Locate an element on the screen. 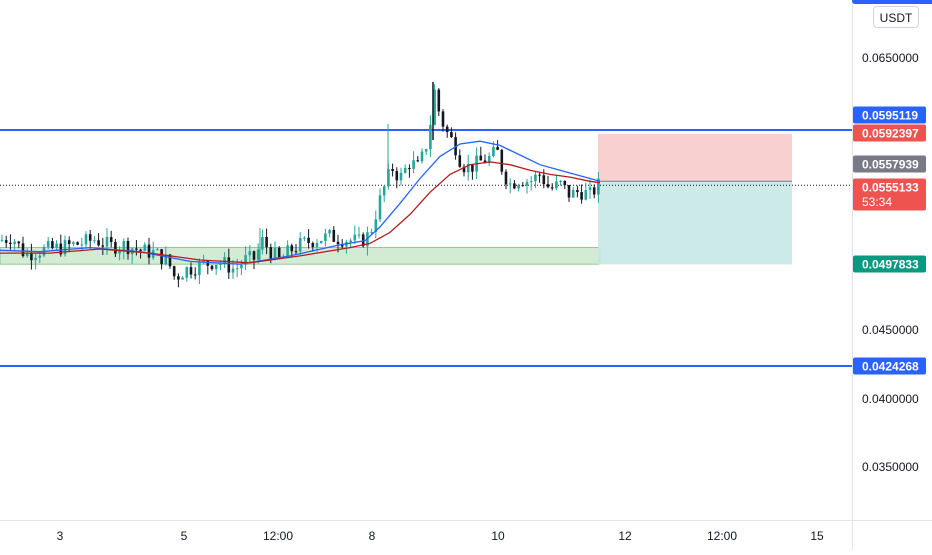 Image resolution: width=932 pixels, height=555 pixels. countdown-label: 53:34 is located at coordinates (877, 202).